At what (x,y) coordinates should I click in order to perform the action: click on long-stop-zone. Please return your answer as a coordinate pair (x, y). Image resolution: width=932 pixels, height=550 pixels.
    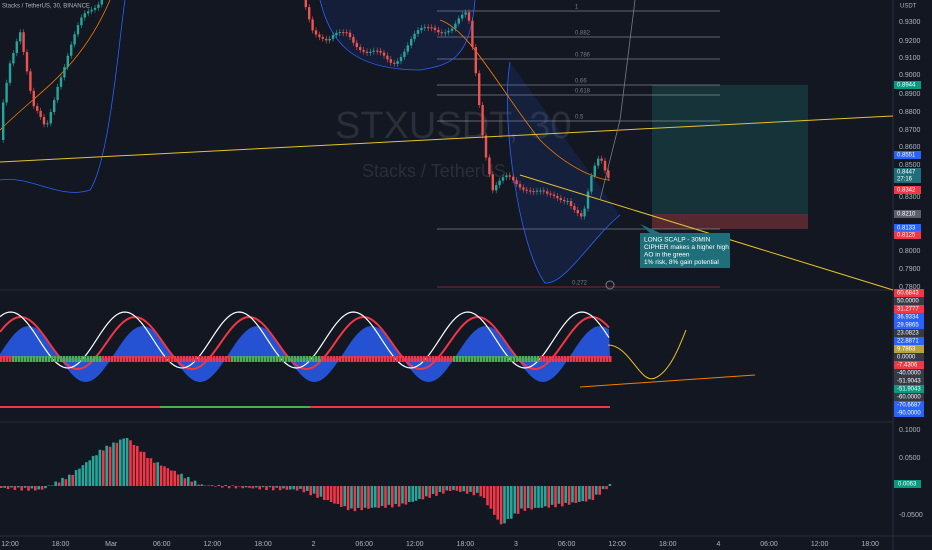
    Looking at the image, I should click on (730, 221).